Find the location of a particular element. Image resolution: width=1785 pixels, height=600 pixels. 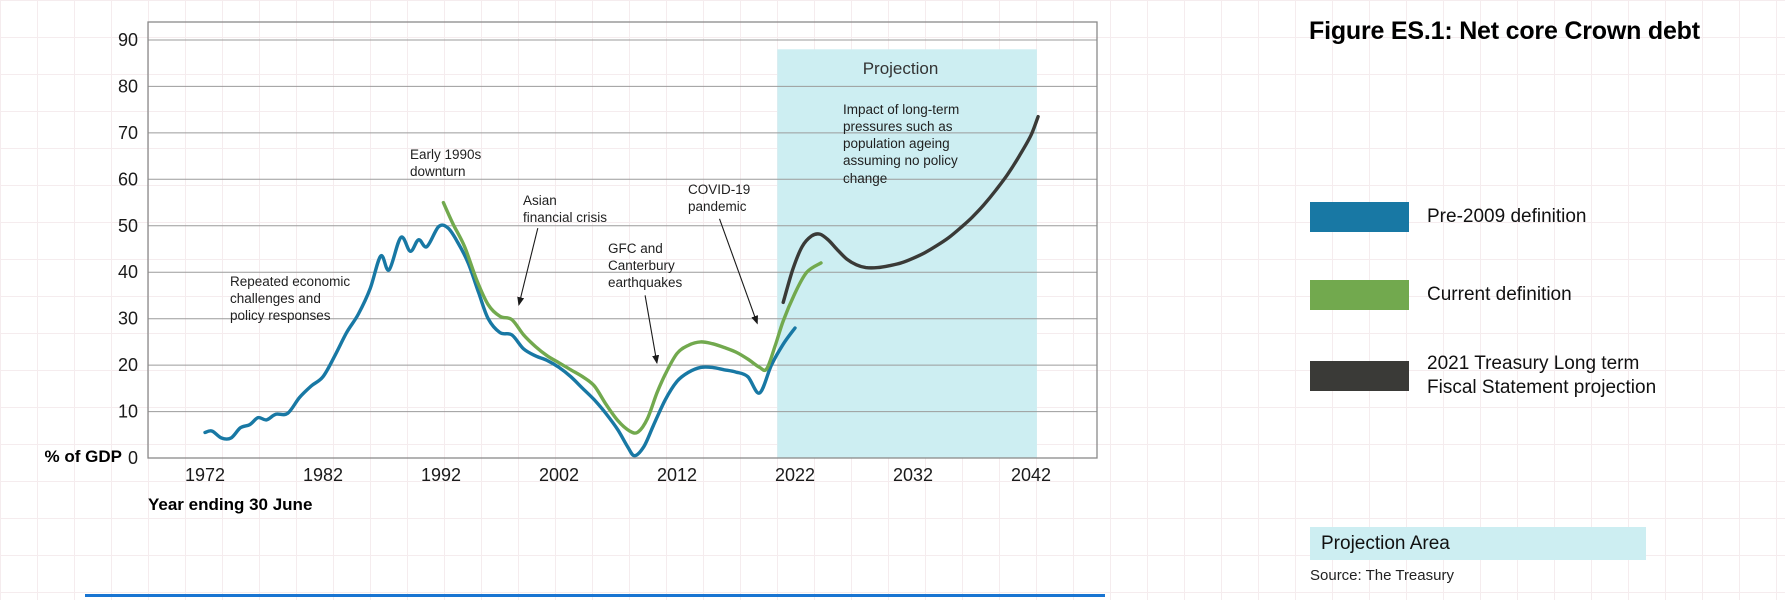

series-pre-2009-definition is located at coordinates (500, 340).